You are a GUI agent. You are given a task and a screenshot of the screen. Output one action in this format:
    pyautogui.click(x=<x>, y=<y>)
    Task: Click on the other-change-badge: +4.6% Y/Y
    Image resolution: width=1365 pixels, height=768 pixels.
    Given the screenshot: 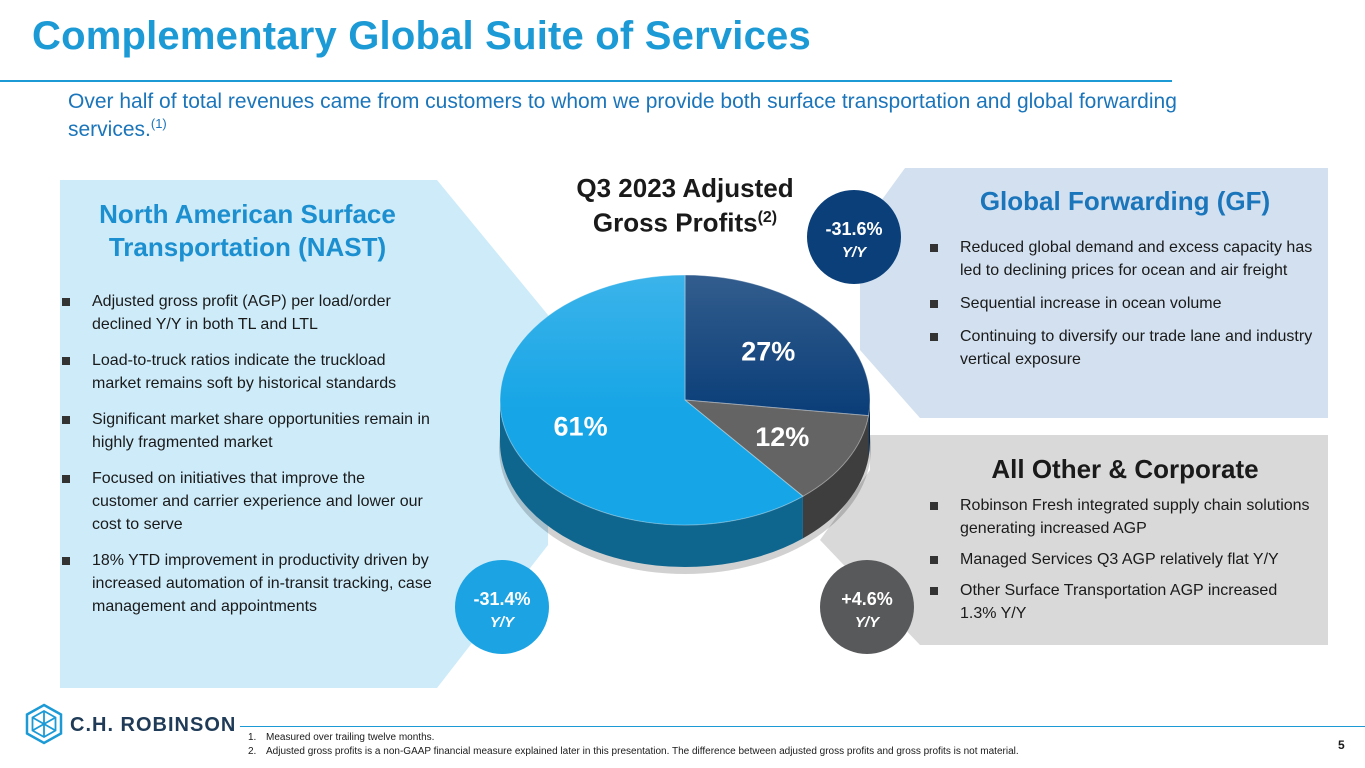 What is the action you would take?
    pyautogui.click(x=867, y=607)
    